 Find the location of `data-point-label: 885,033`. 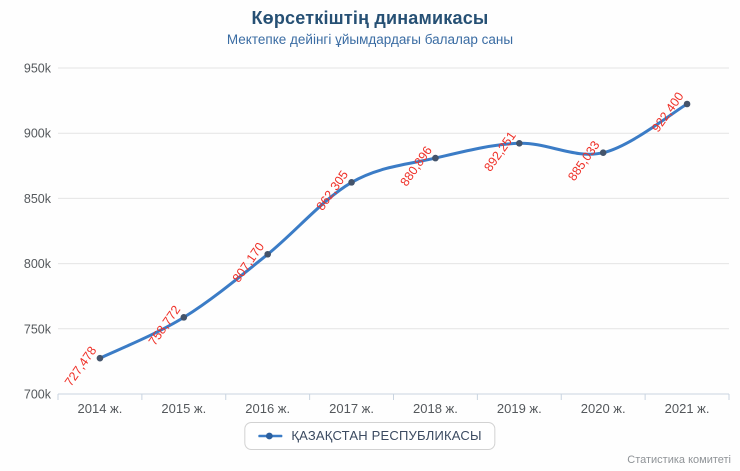

data-point-label: 885,033 is located at coordinates (583, 160).